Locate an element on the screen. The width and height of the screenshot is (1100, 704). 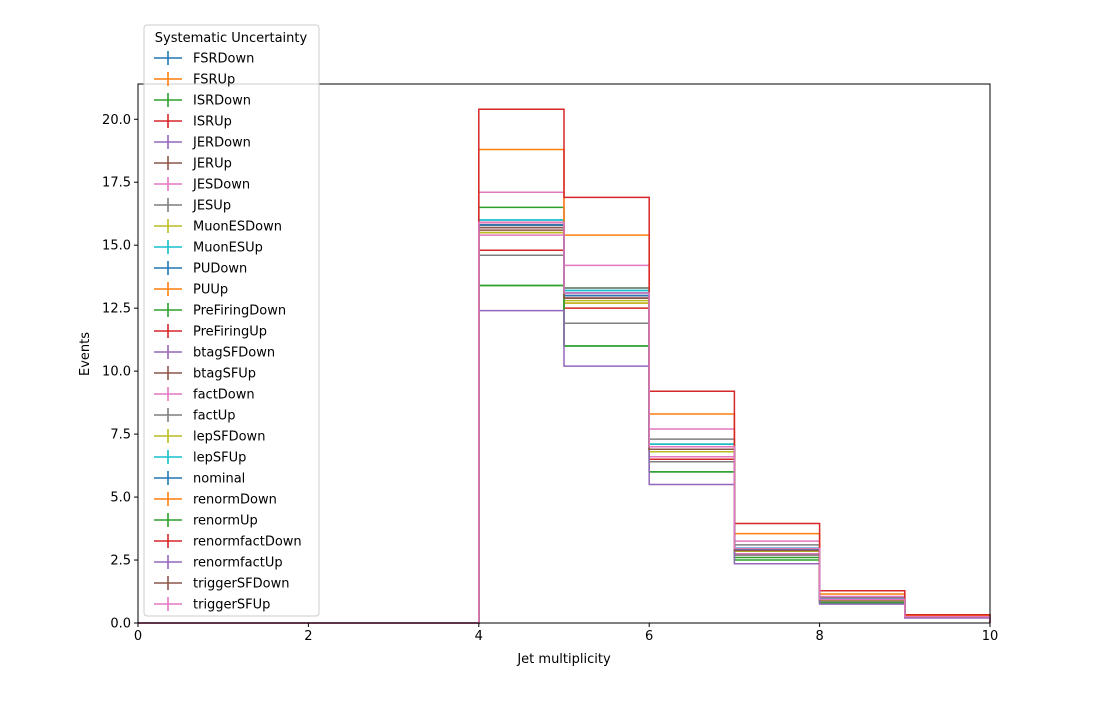
y-ticks: 0.0 2.5 5.0 7.5 10.0 12.5 15.0 17.5 20.0 is located at coordinates (120, 372).